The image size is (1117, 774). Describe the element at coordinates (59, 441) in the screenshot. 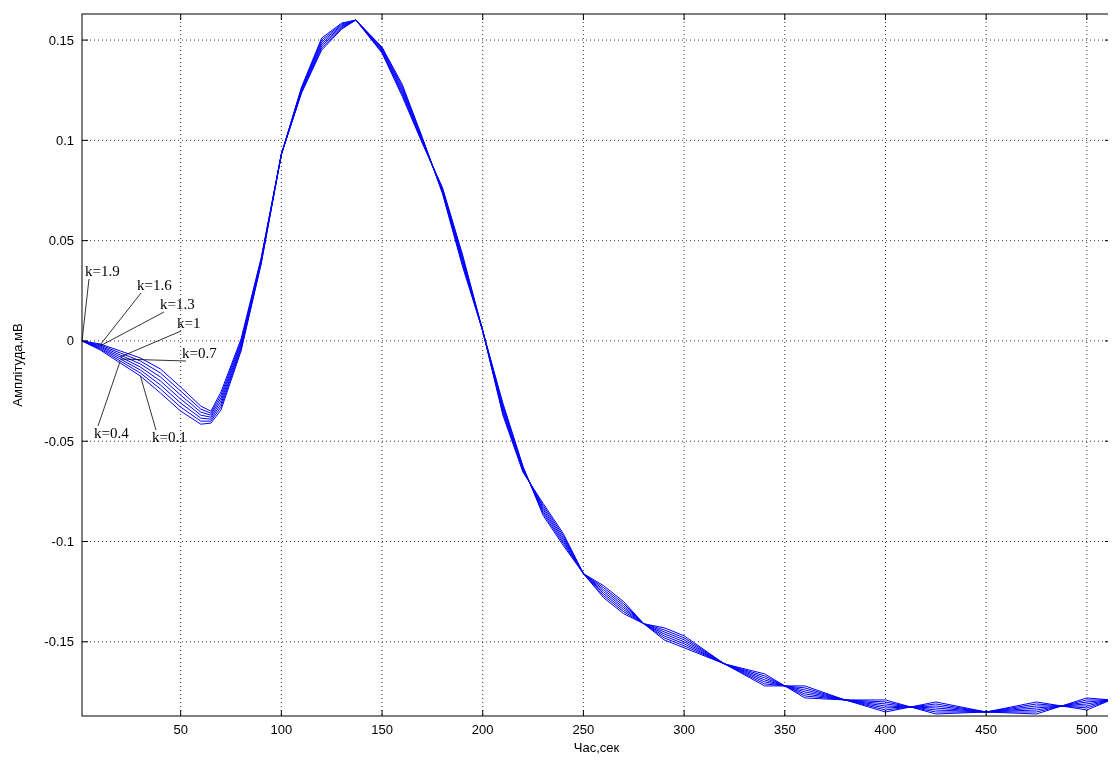

I see `y-tick-label: -0.05` at that location.